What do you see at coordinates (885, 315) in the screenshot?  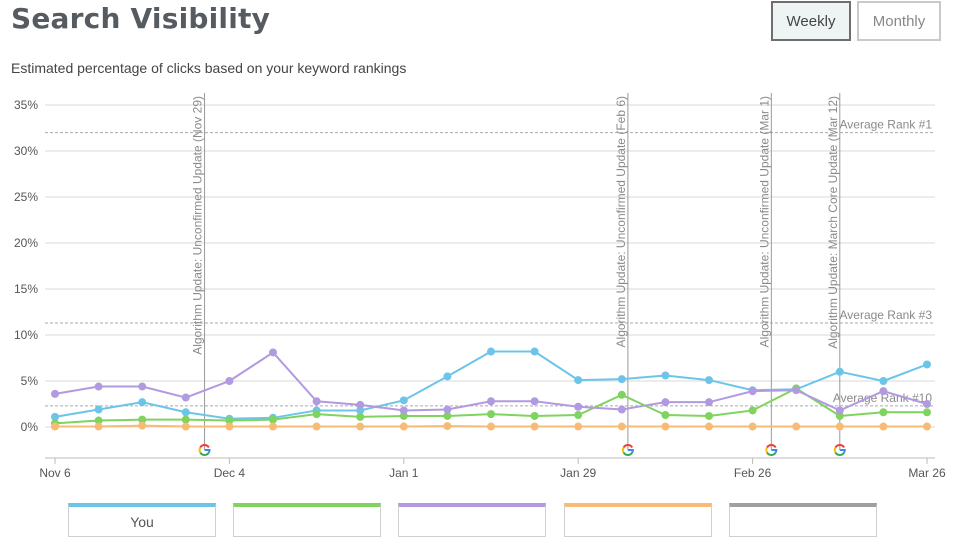 I see `average-rank-label: Average Rank #3` at bounding box center [885, 315].